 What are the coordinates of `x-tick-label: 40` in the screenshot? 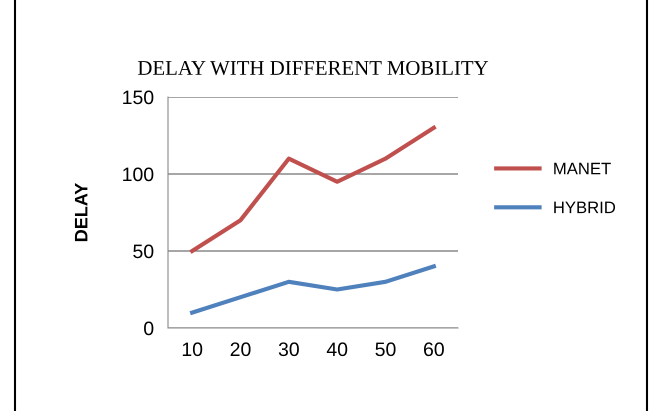 It's located at (337, 349).